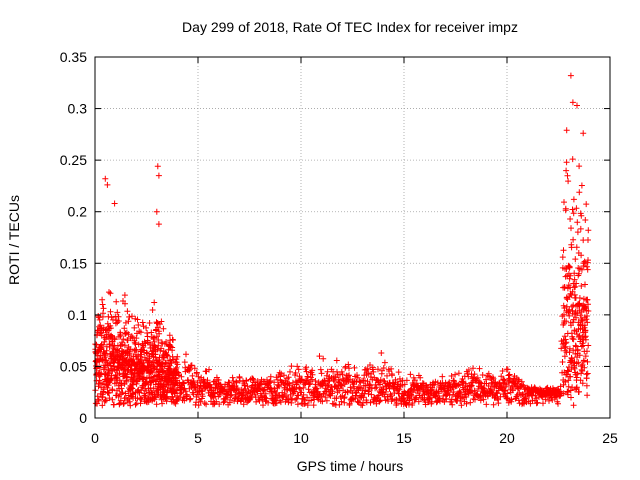  What do you see at coordinates (78, 315) in the screenshot?
I see `y-tick-label: 0.1` at bounding box center [78, 315].